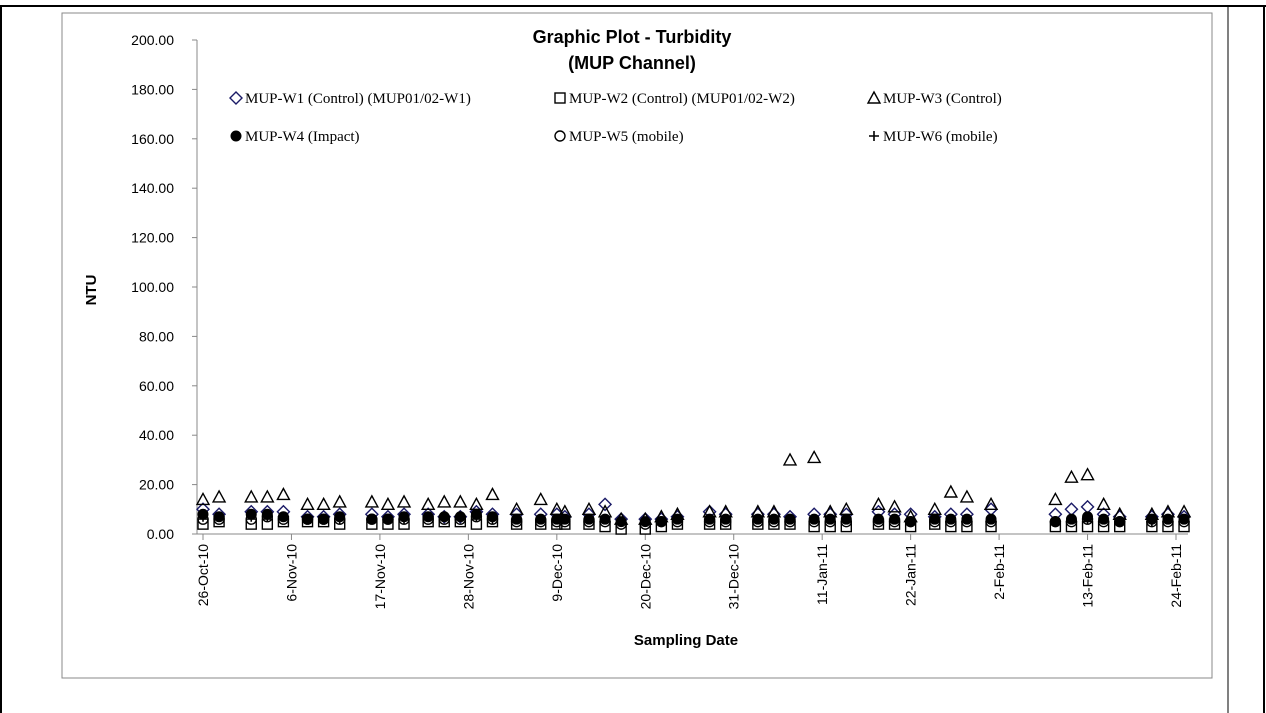 This screenshot has width=1266, height=713. What do you see at coordinates (626, 137) in the screenshot?
I see `legend-label-5: MUP-W5 (mobile)` at bounding box center [626, 137].